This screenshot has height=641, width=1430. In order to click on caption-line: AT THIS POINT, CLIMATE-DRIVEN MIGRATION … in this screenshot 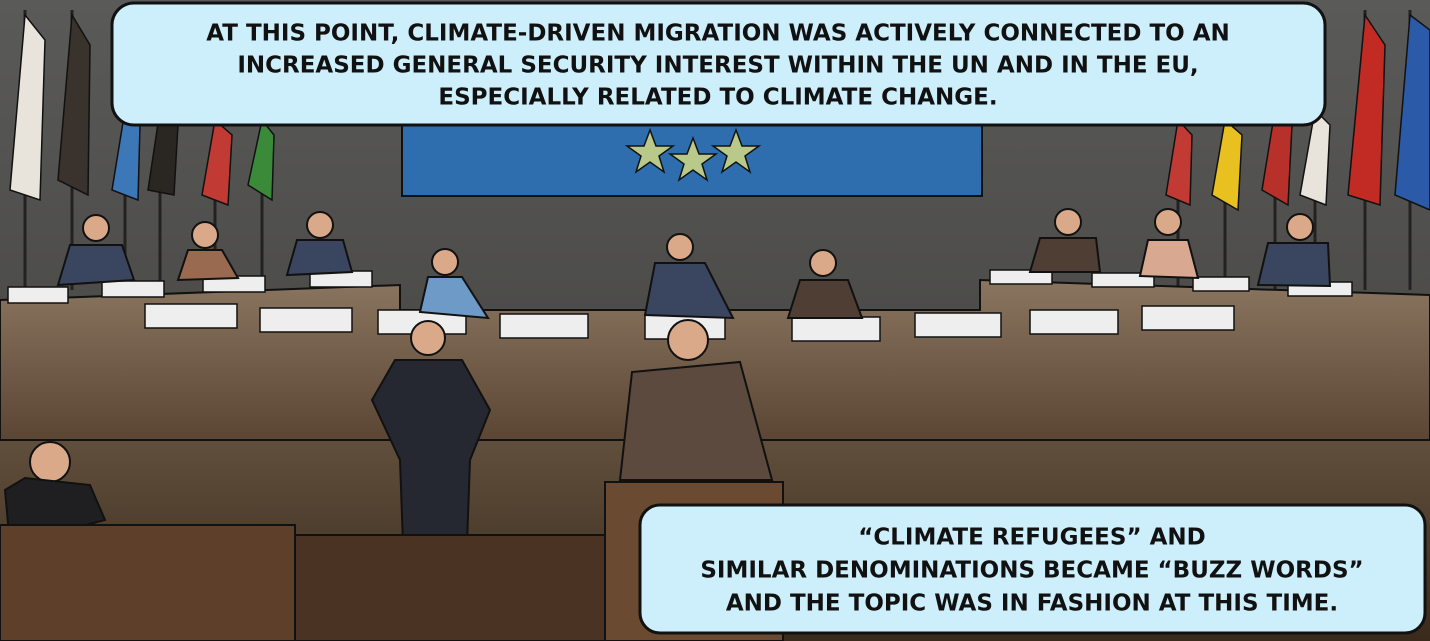, I will do `click(718, 34)`.